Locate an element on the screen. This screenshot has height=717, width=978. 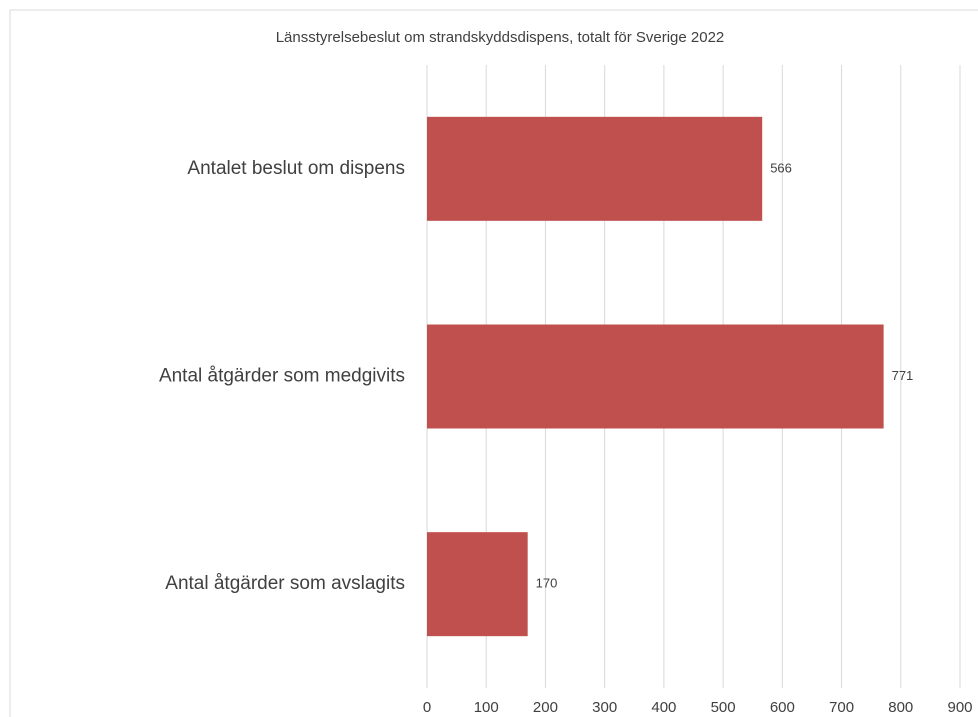
data-label: 170 is located at coordinates (547, 583).